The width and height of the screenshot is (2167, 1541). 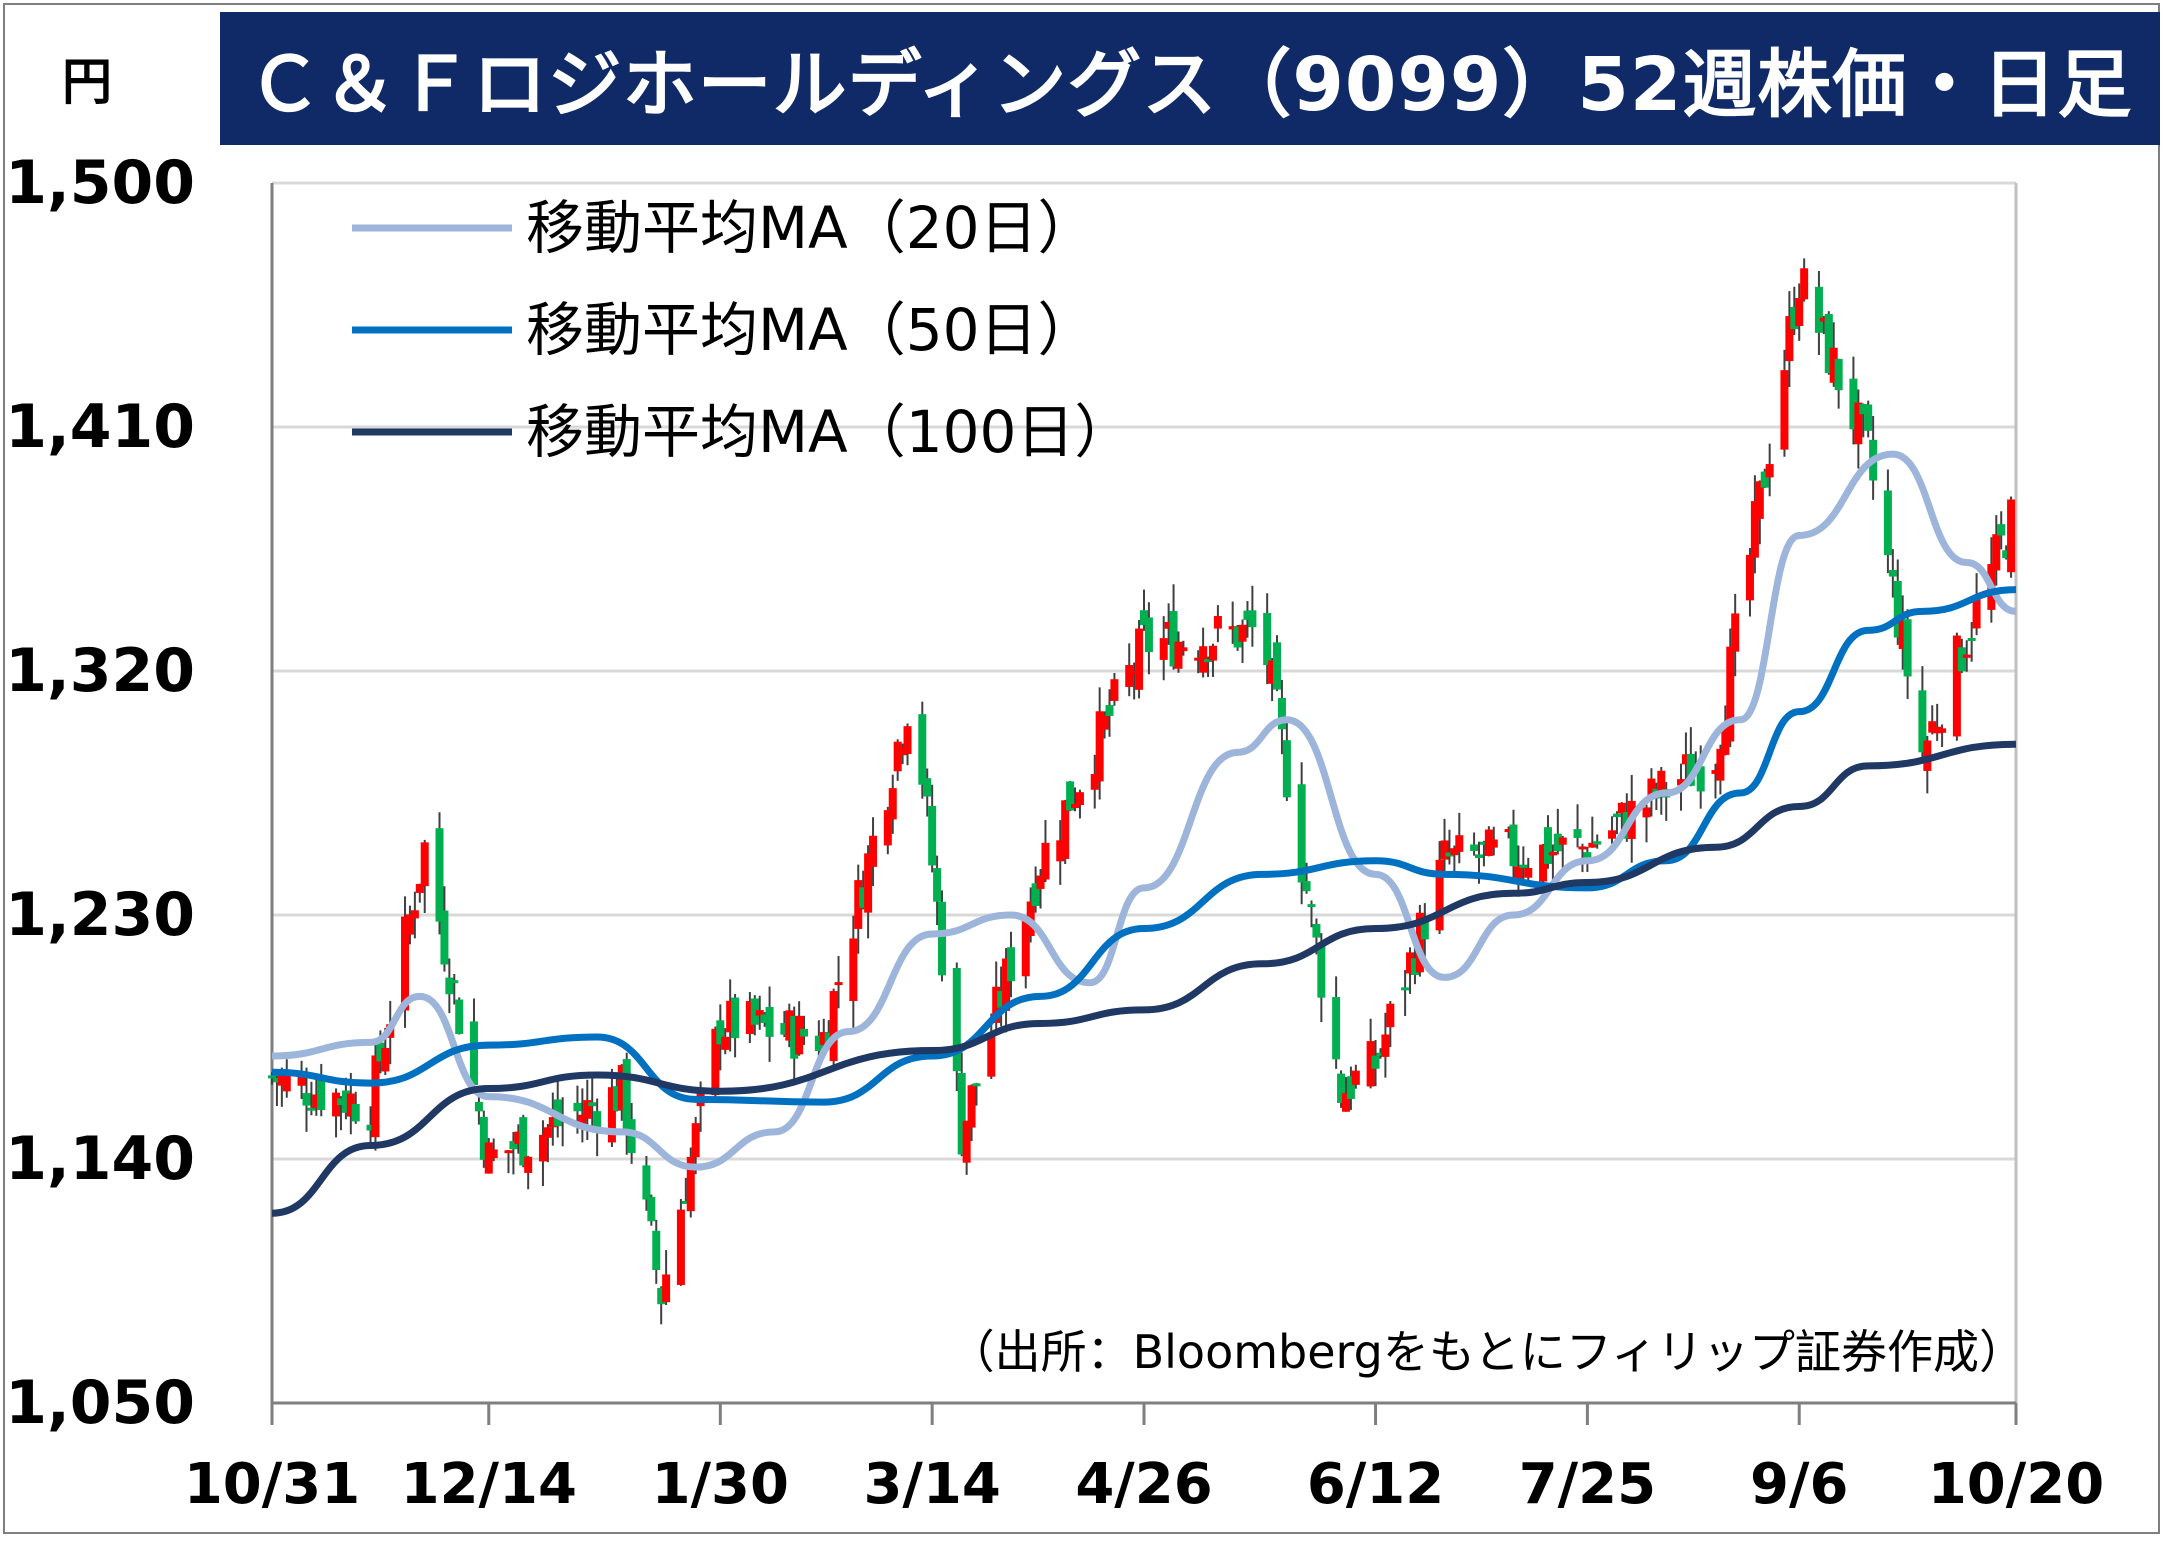 What do you see at coordinates (272, 1484) in the screenshot?
I see `x-tick-label: 10/31` at bounding box center [272, 1484].